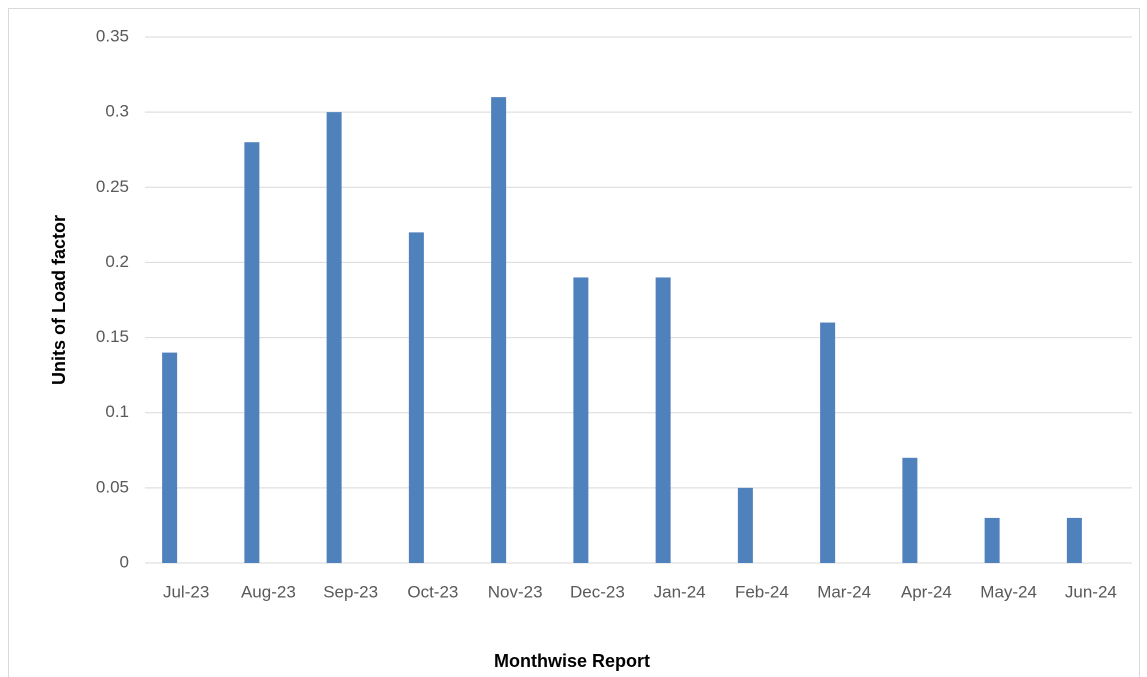 The height and width of the screenshot is (677, 1147). Describe the element at coordinates (1091, 591) in the screenshot. I see `x-tick-label: Jun-24` at that location.